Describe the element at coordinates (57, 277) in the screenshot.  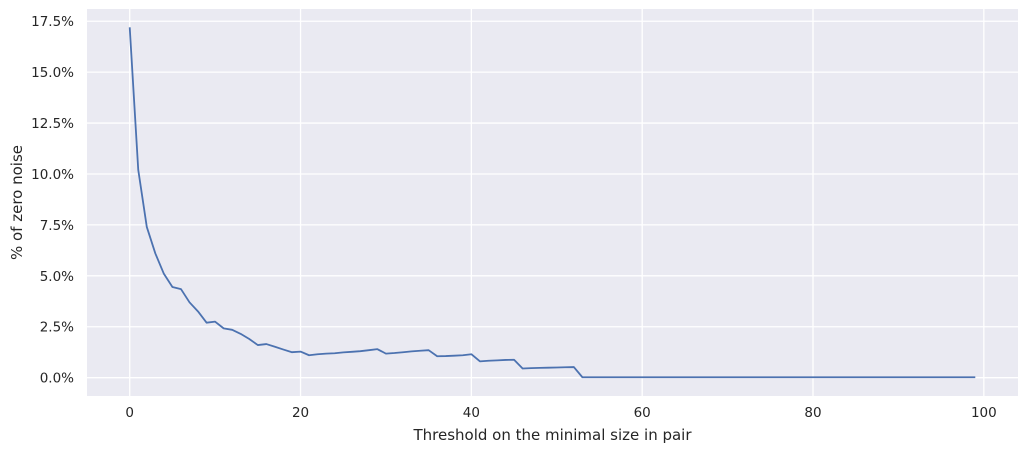
I see `y-tick-label: 5.0%` at that location.